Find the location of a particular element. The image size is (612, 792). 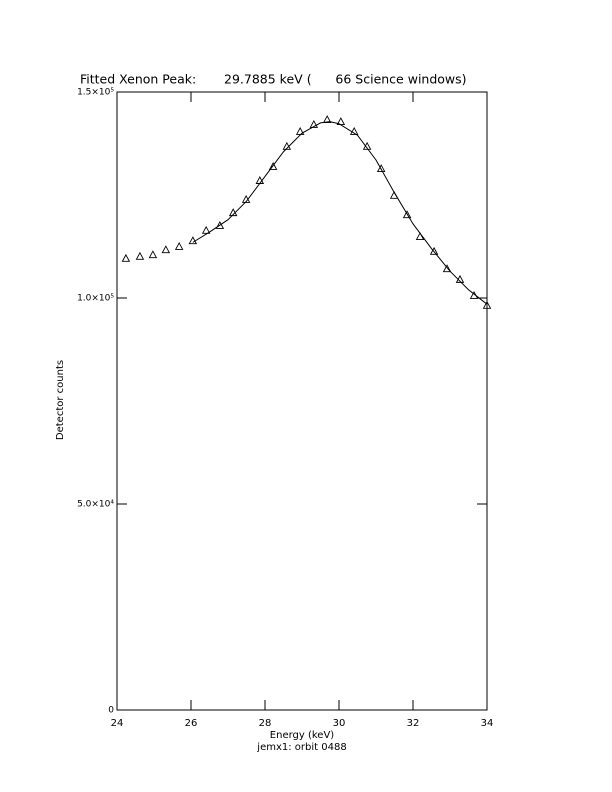

y-axis-label: Detector counts is located at coordinates (60, 400).